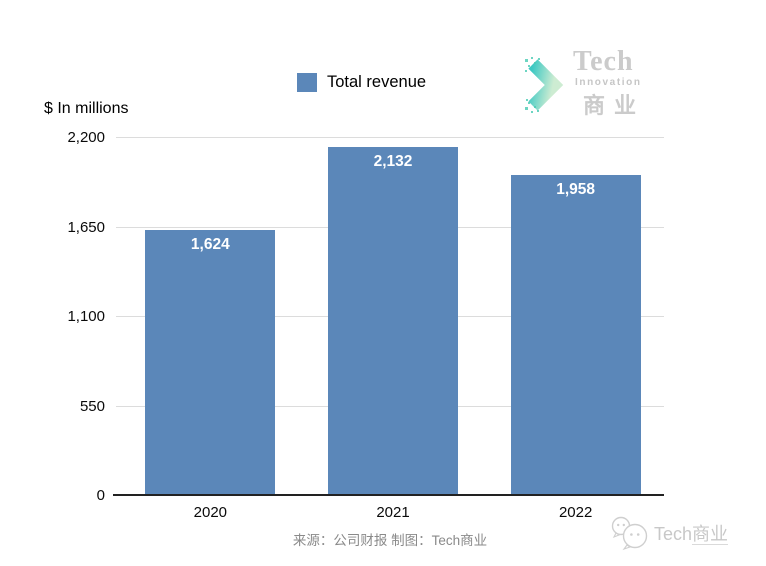  I want to click on brand-subtitle: Innovation, so click(608, 82).